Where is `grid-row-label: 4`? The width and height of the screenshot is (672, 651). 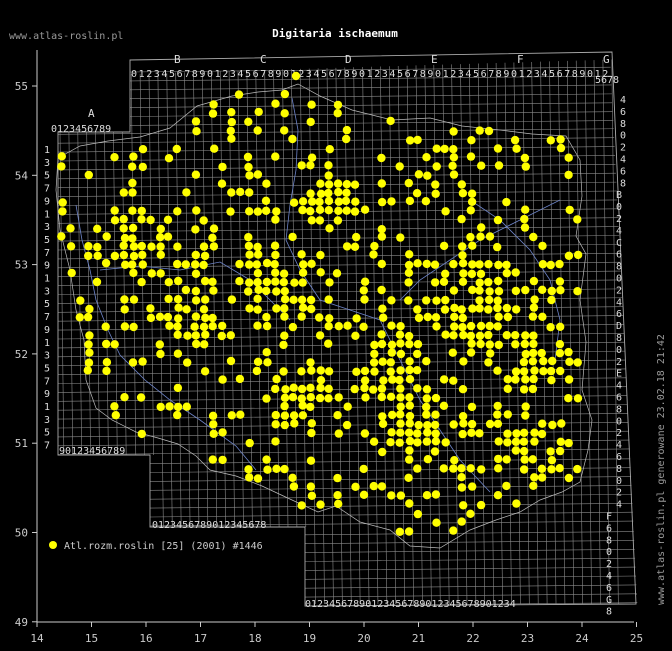
grid-row-label: 4 is located at coordinates (619, 302).